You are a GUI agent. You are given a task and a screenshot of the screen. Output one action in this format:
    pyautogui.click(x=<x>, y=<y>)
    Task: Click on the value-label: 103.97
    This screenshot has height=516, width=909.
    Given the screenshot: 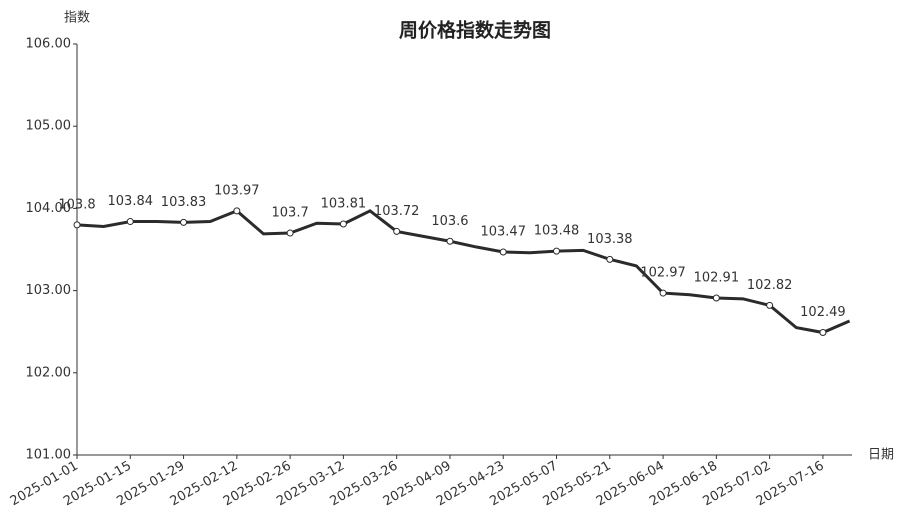 What is the action you would take?
    pyautogui.click(x=237, y=190)
    